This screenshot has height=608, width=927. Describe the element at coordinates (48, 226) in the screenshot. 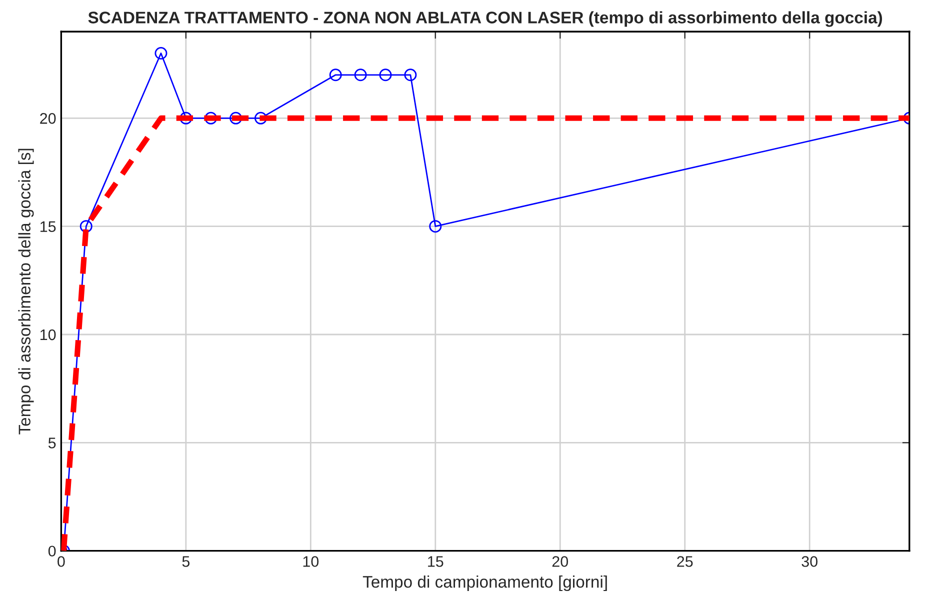

I see `y-tick-label: 15` at that location.